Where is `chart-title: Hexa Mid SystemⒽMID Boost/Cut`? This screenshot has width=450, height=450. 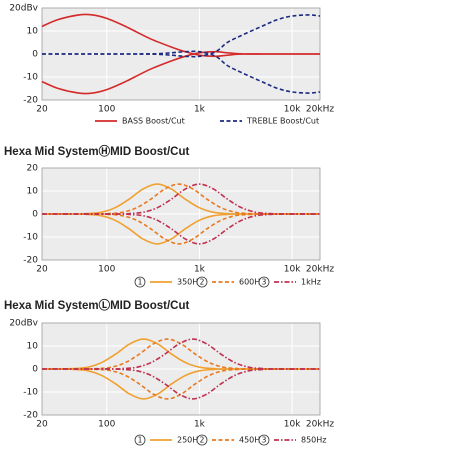
chart-title: Hexa Mid SystemⒽMID Boost/Cut is located at coordinates (96, 151).